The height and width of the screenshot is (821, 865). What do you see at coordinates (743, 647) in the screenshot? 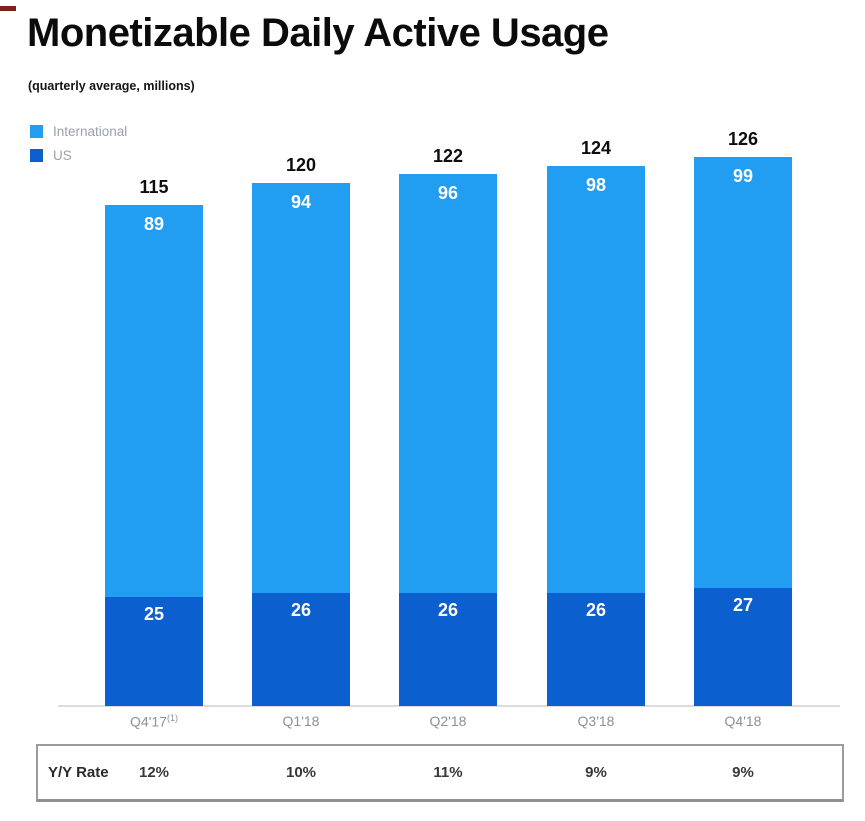
I see `bar-segment-us: 27` at bounding box center [743, 647].